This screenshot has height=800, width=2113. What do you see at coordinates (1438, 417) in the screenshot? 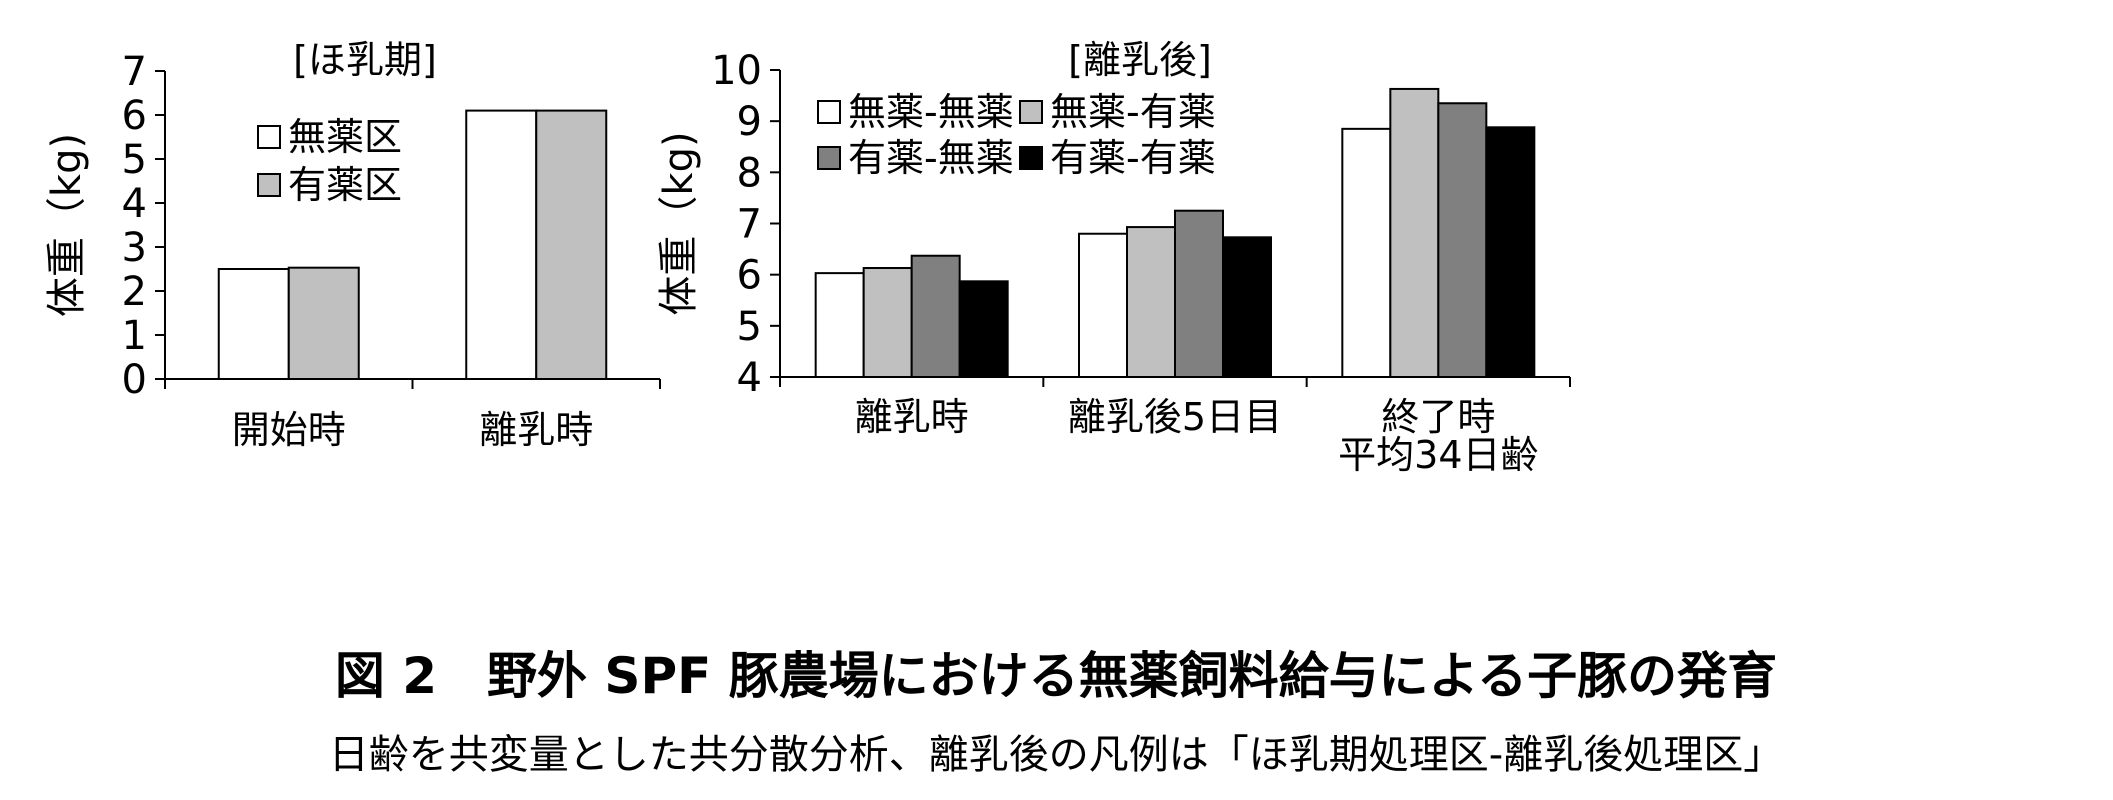
I see `x-tick-label: 終了時` at bounding box center [1438, 417].